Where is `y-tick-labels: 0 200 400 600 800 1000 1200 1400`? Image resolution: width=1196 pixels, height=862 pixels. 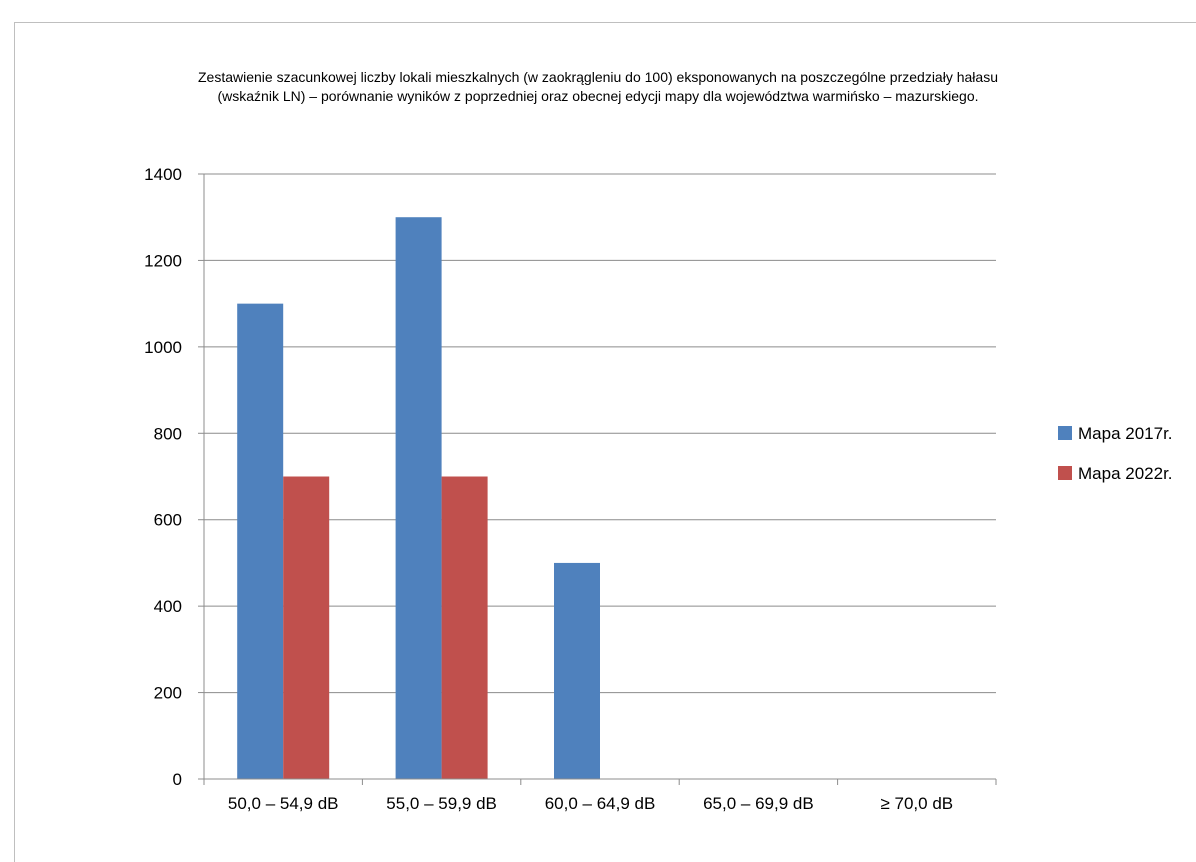 y-tick-labels: 0 200 400 600 800 1000 1200 1400 is located at coordinates (163, 477).